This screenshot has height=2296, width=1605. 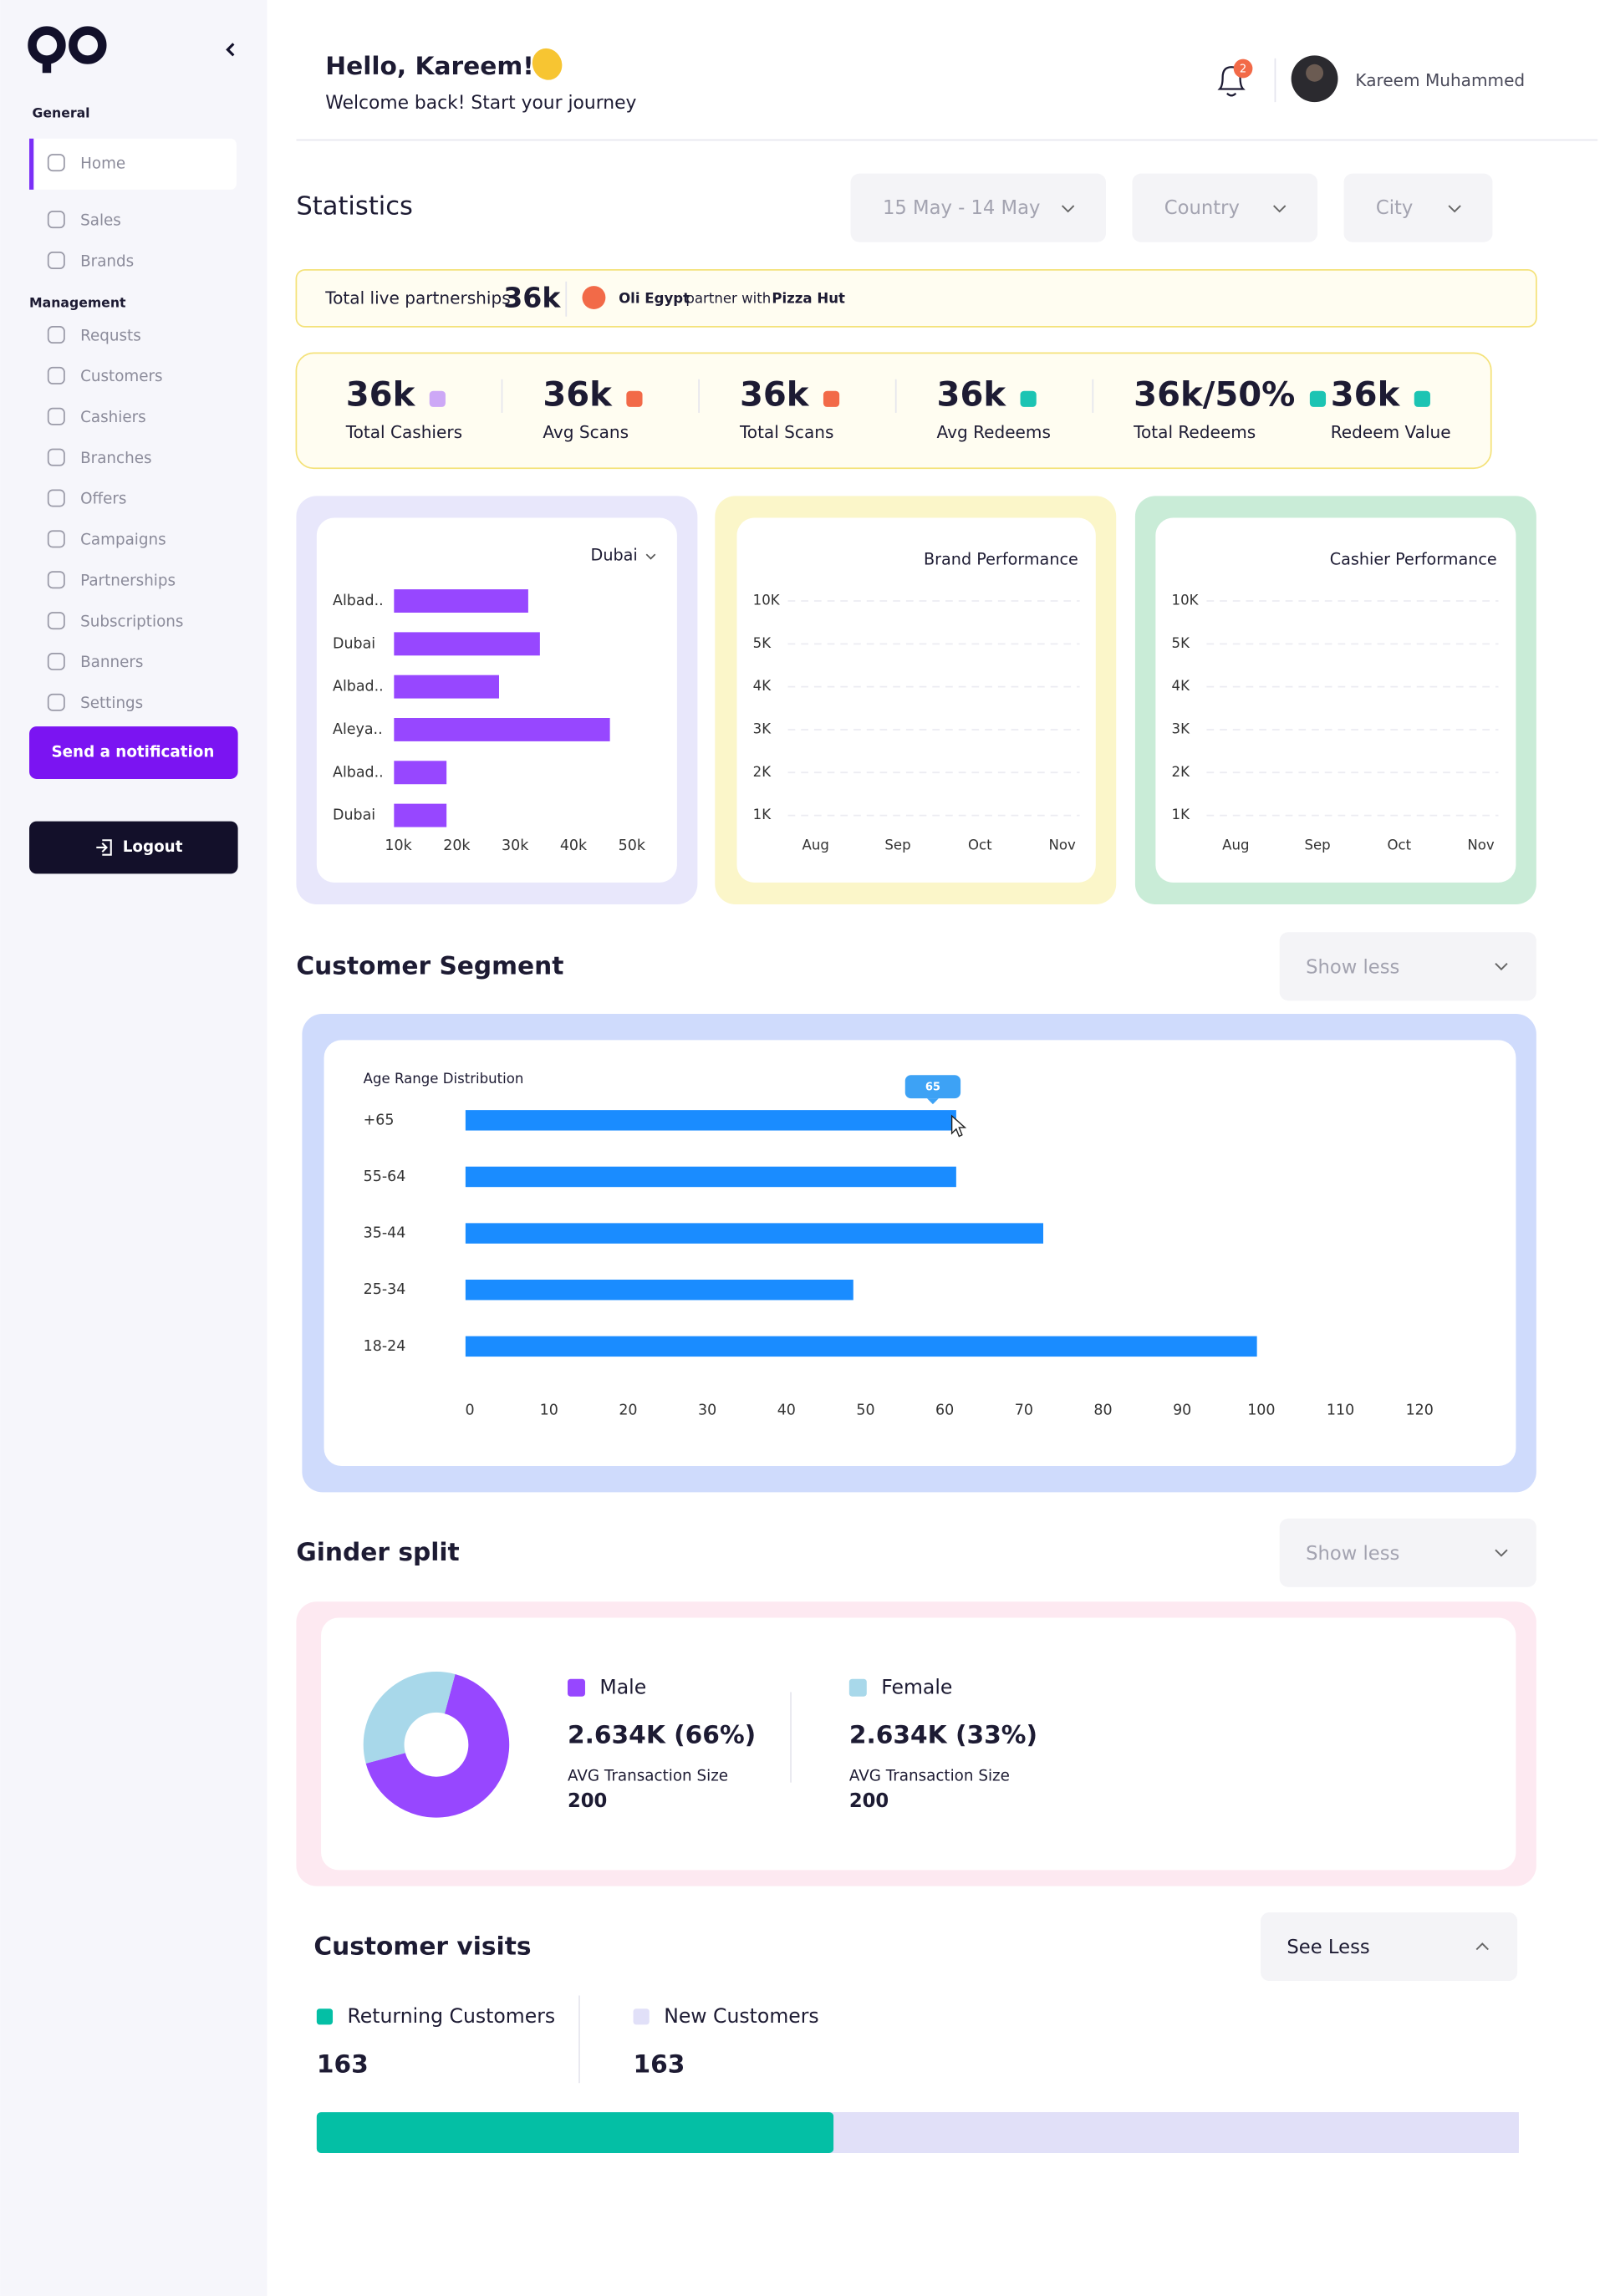 What do you see at coordinates (1391, 432) in the screenshot?
I see `kpi-label: Redeem Value` at bounding box center [1391, 432].